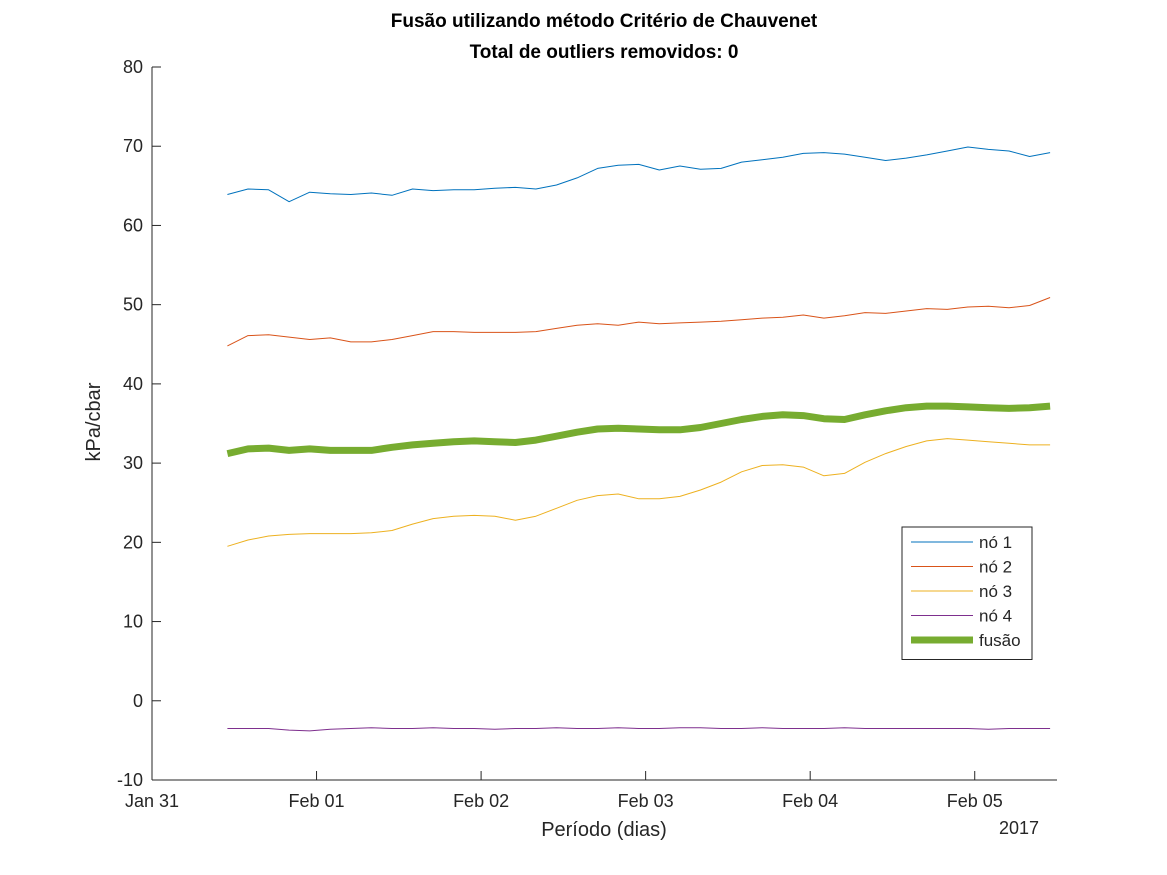  Describe the element at coordinates (646, 801) in the screenshot. I see `x-tick-label: Feb 03` at that location.